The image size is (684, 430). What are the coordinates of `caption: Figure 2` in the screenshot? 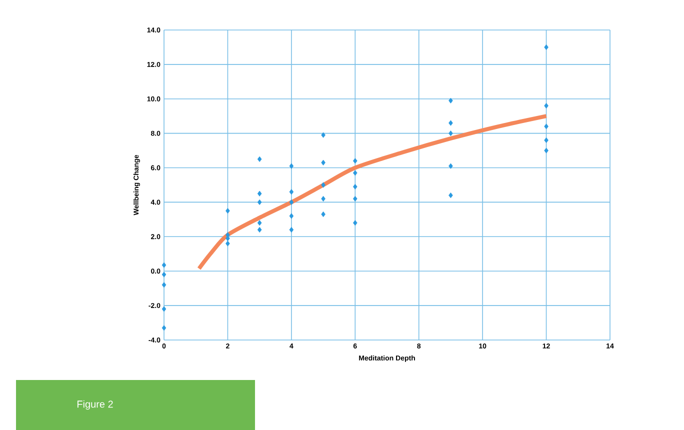 It's located at (95, 405).